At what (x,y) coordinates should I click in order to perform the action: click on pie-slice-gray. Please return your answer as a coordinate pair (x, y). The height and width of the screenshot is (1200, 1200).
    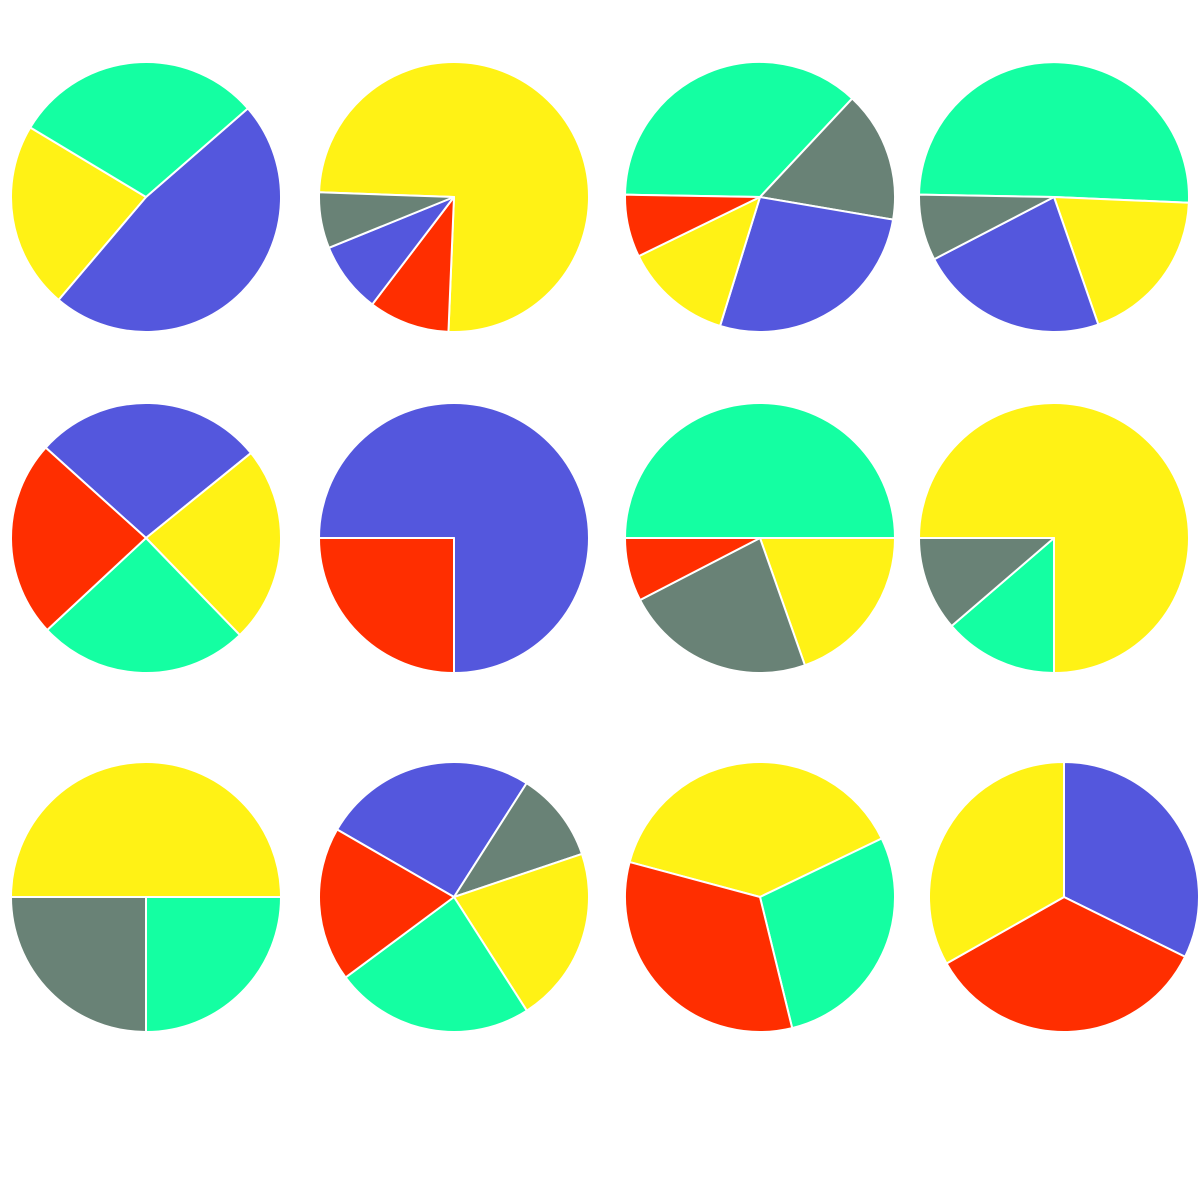
    Looking at the image, I should click on (78, 964).